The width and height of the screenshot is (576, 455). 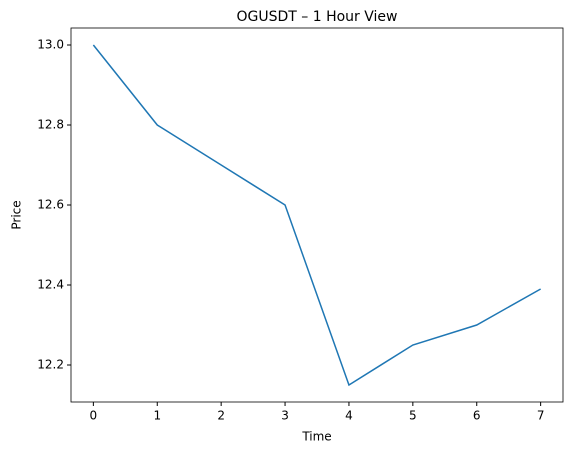 What do you see at coordinates (50, 205) in the screenshot?
I see `y-tick-label: 12.6` at bounding box center [50, 205].